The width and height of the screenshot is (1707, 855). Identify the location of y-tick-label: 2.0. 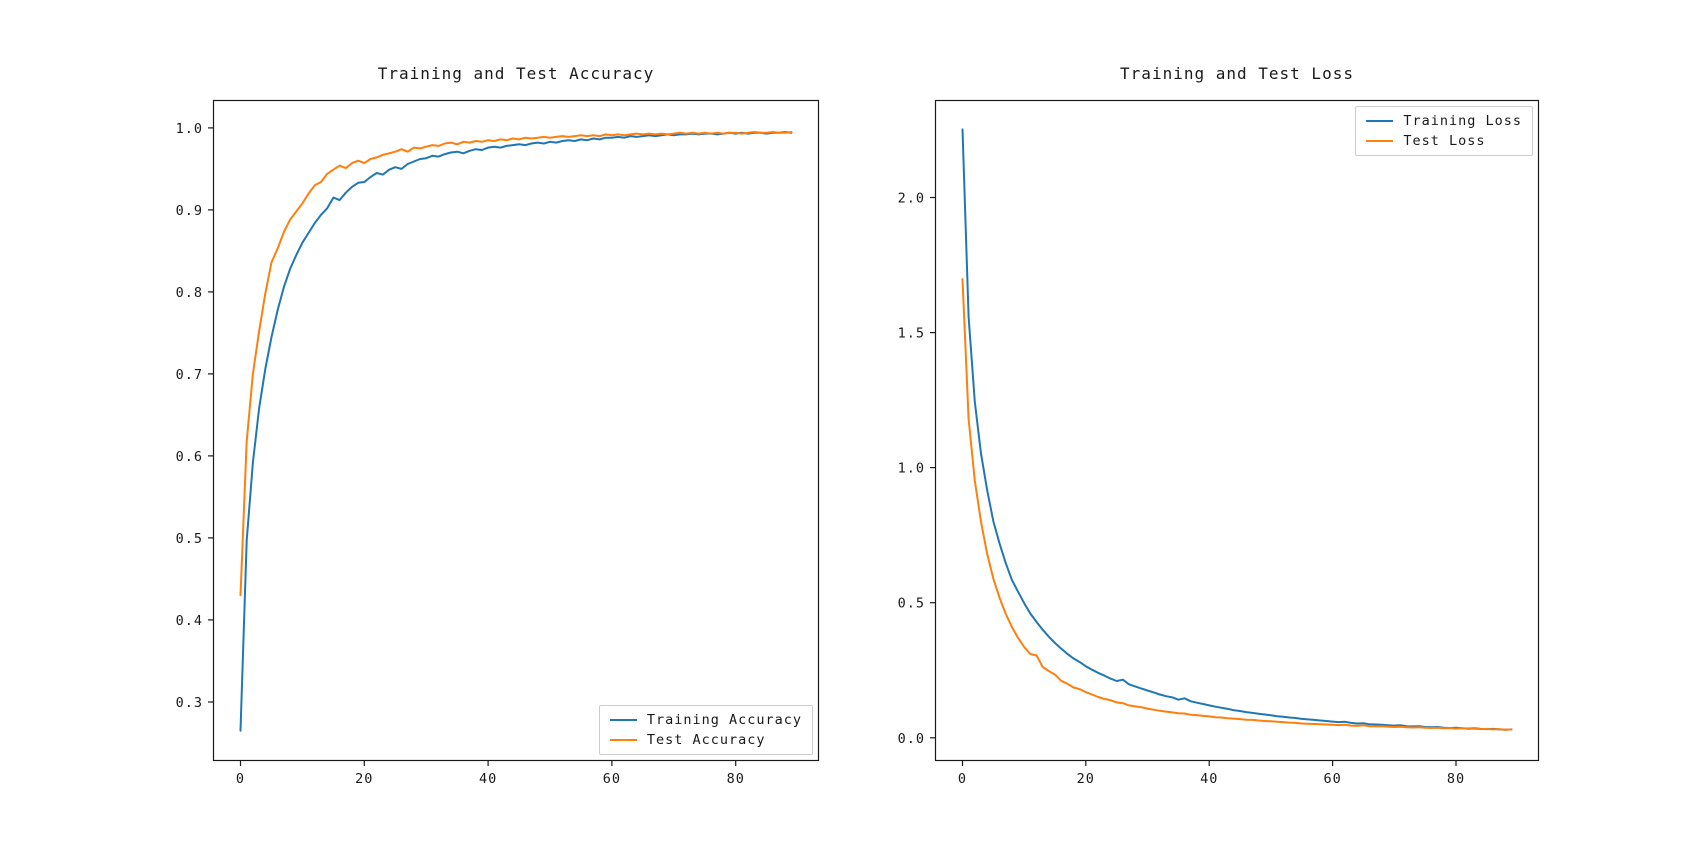
(911, 199).